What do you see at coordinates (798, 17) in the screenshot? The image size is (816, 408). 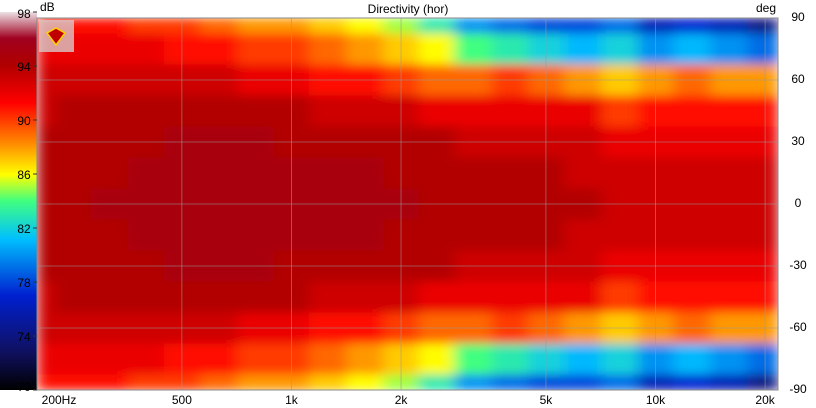 I see `y-tick-label: 90` at bounding box center [798, 17].